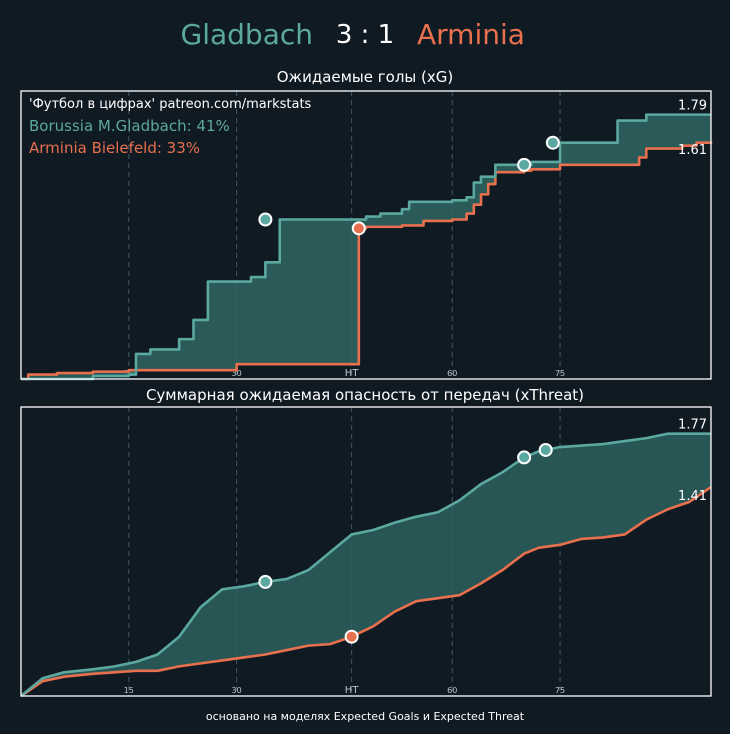 This screenshot has width=730, height=734. I want to click on xg-chart-title: Ожидаемые голы (xG), so click(365, 77).